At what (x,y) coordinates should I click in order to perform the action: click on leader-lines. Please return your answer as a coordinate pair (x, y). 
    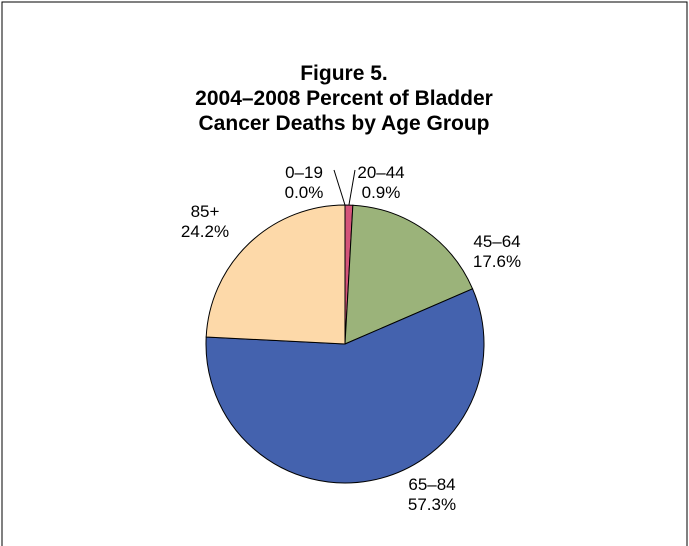
    Looking at the image, I should click on (344, 187).